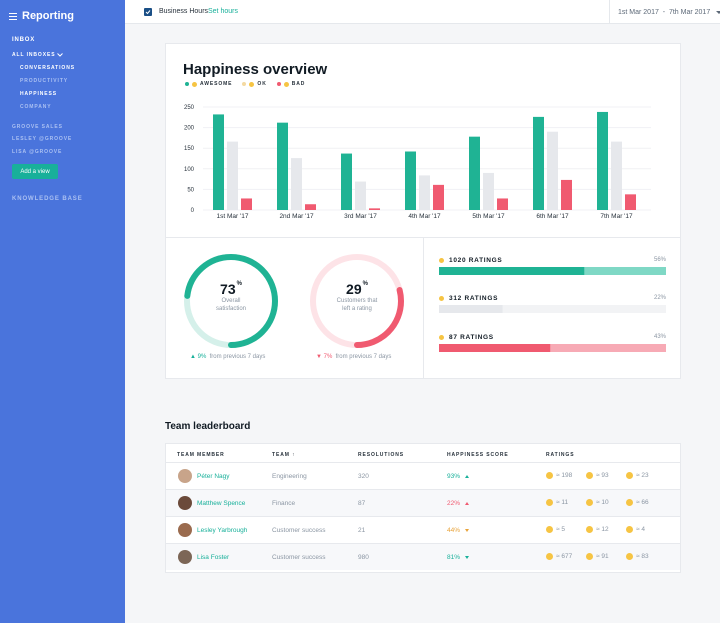 This screenshot has height=623, width=720. I want to click on sidebar-group-groove-sales: GROOVE SALES, so click(37, 127).